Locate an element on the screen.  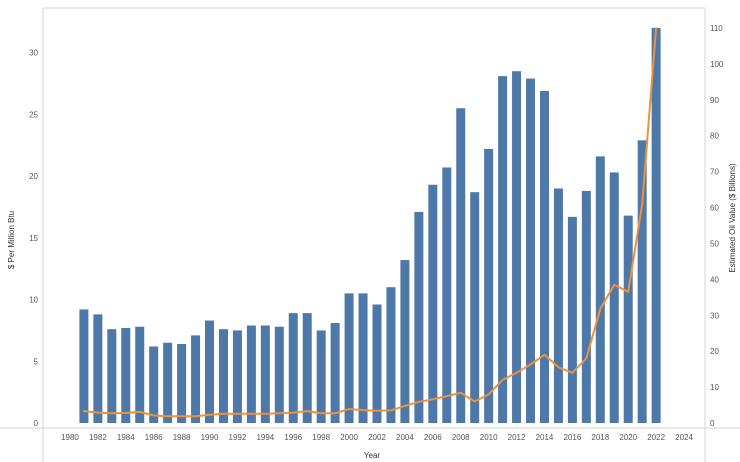
x-axis-title: Year is located at coordinates (372, 455).